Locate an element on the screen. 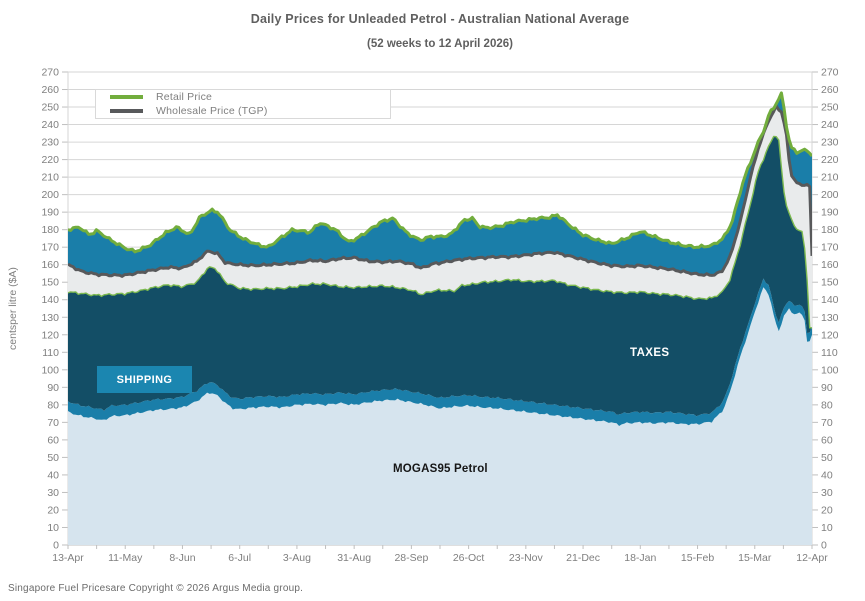 This screenshot has width=865, height=601. taxes-area-label: TAXES is located at coordinates (650, 353).